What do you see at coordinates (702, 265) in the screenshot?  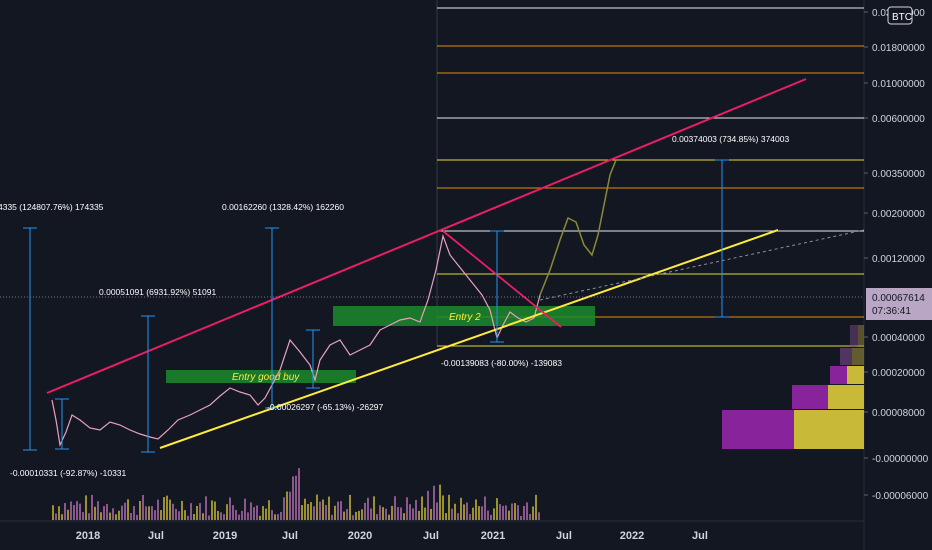 I see `support-extension` at bounding box center [702, 265].